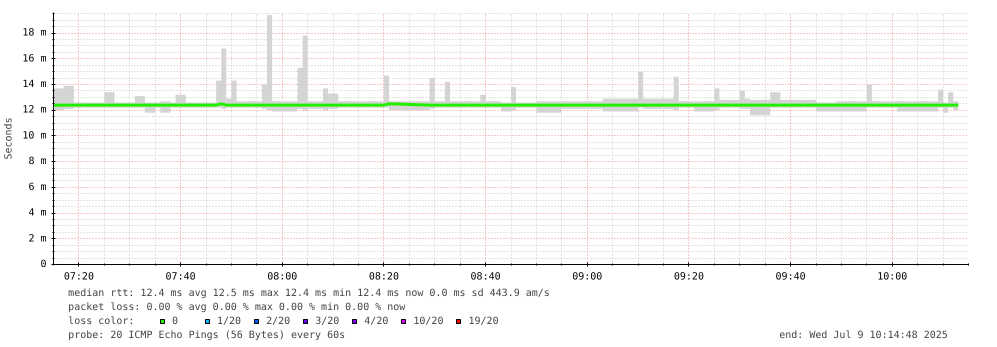 The image size is (997, 347). What do you see at coordinates (327, 321) in the screenshot?
I see `legend-label: 3/20` at bounding box center [327, 321].